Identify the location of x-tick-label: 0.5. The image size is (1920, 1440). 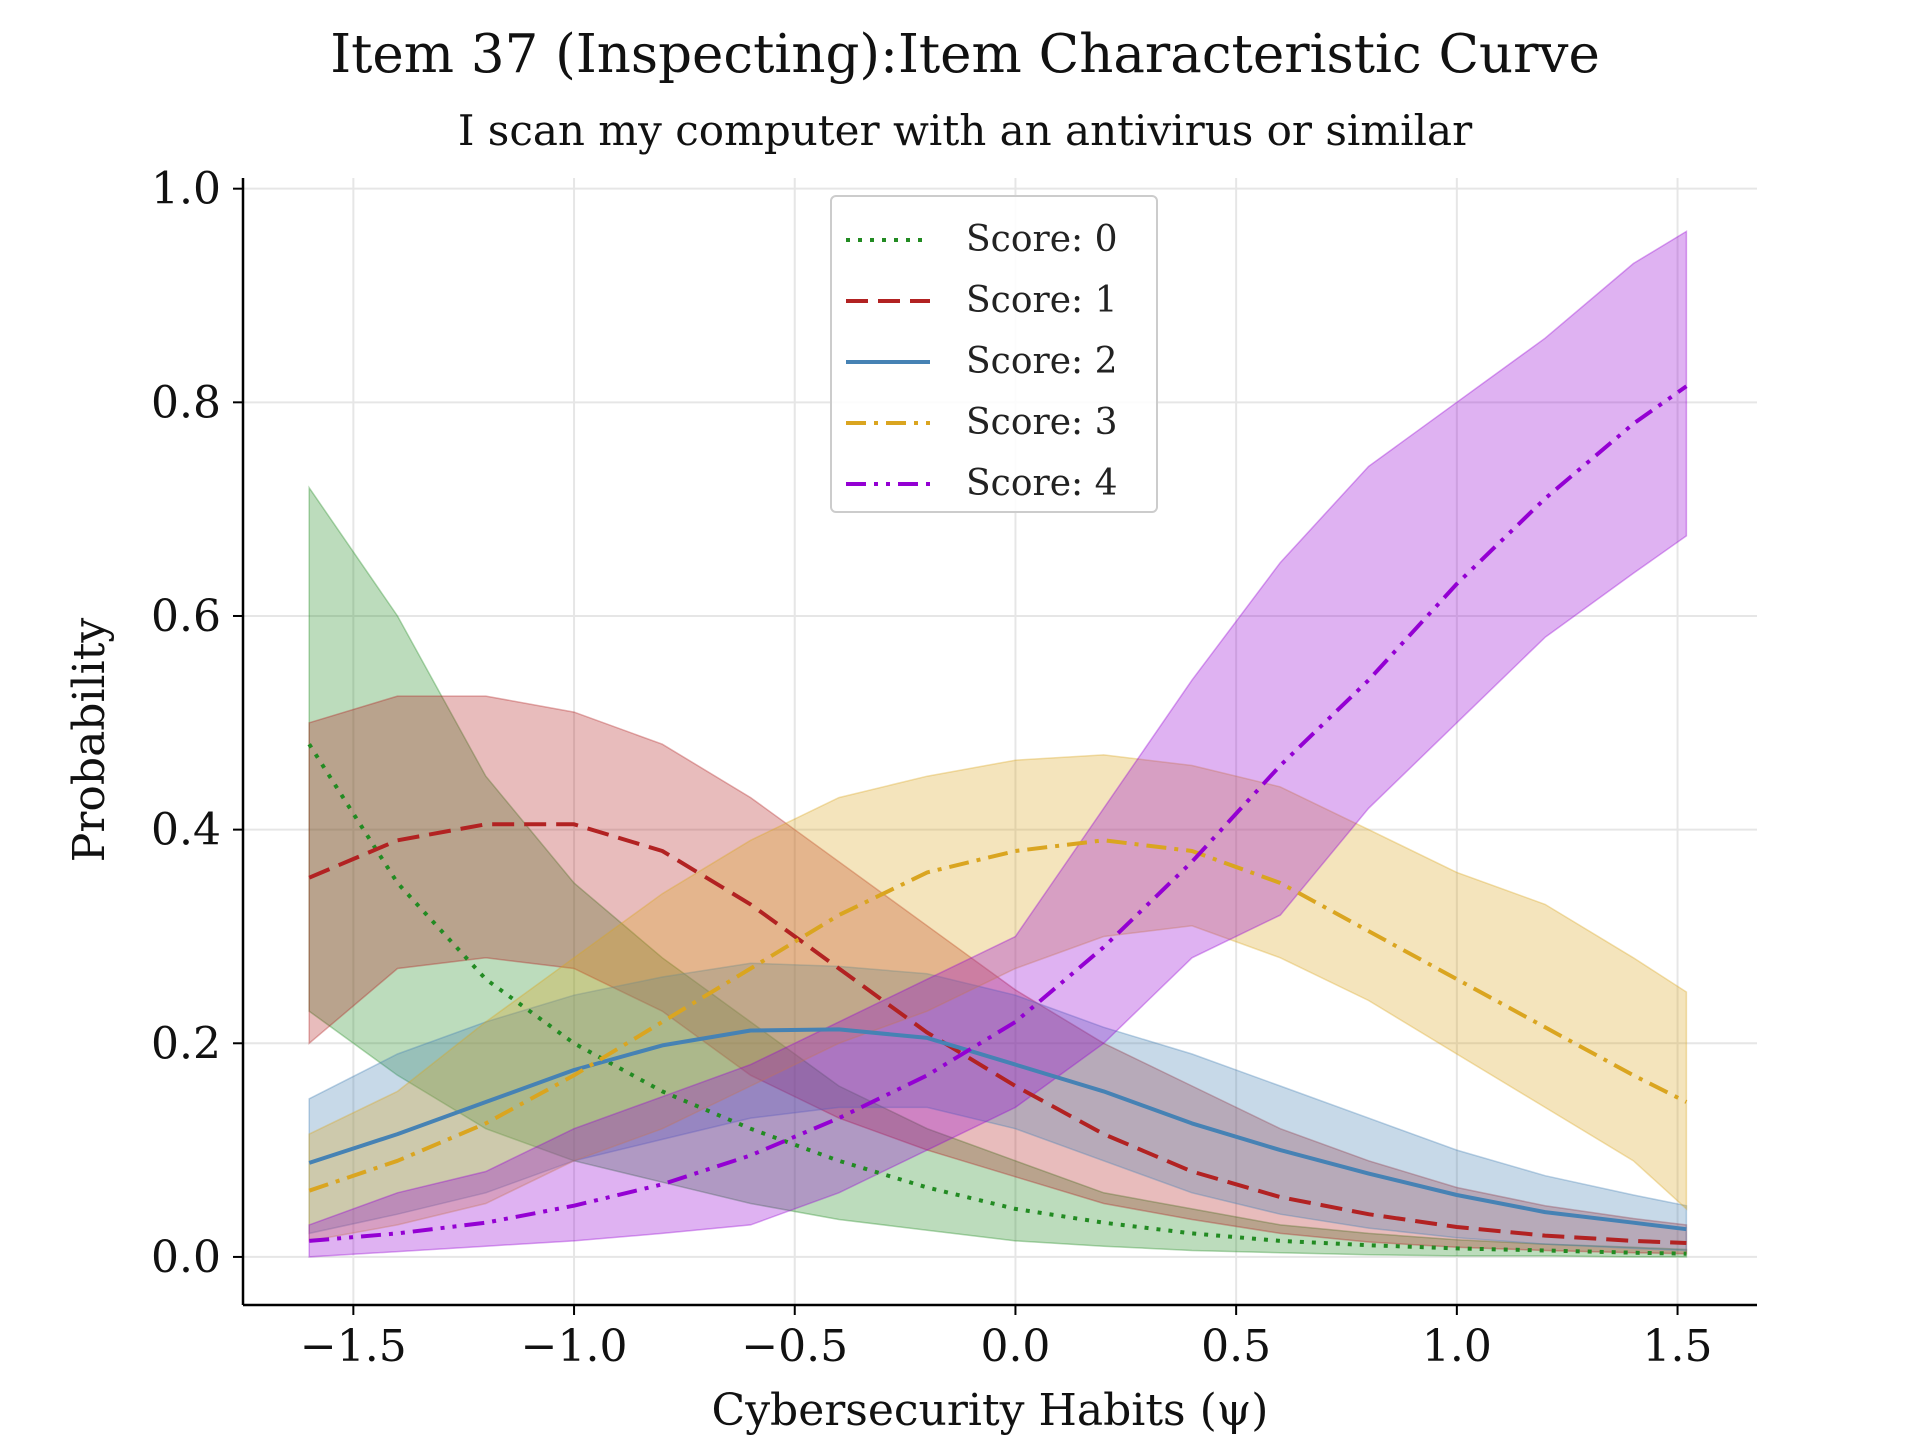
(1236, 1346).